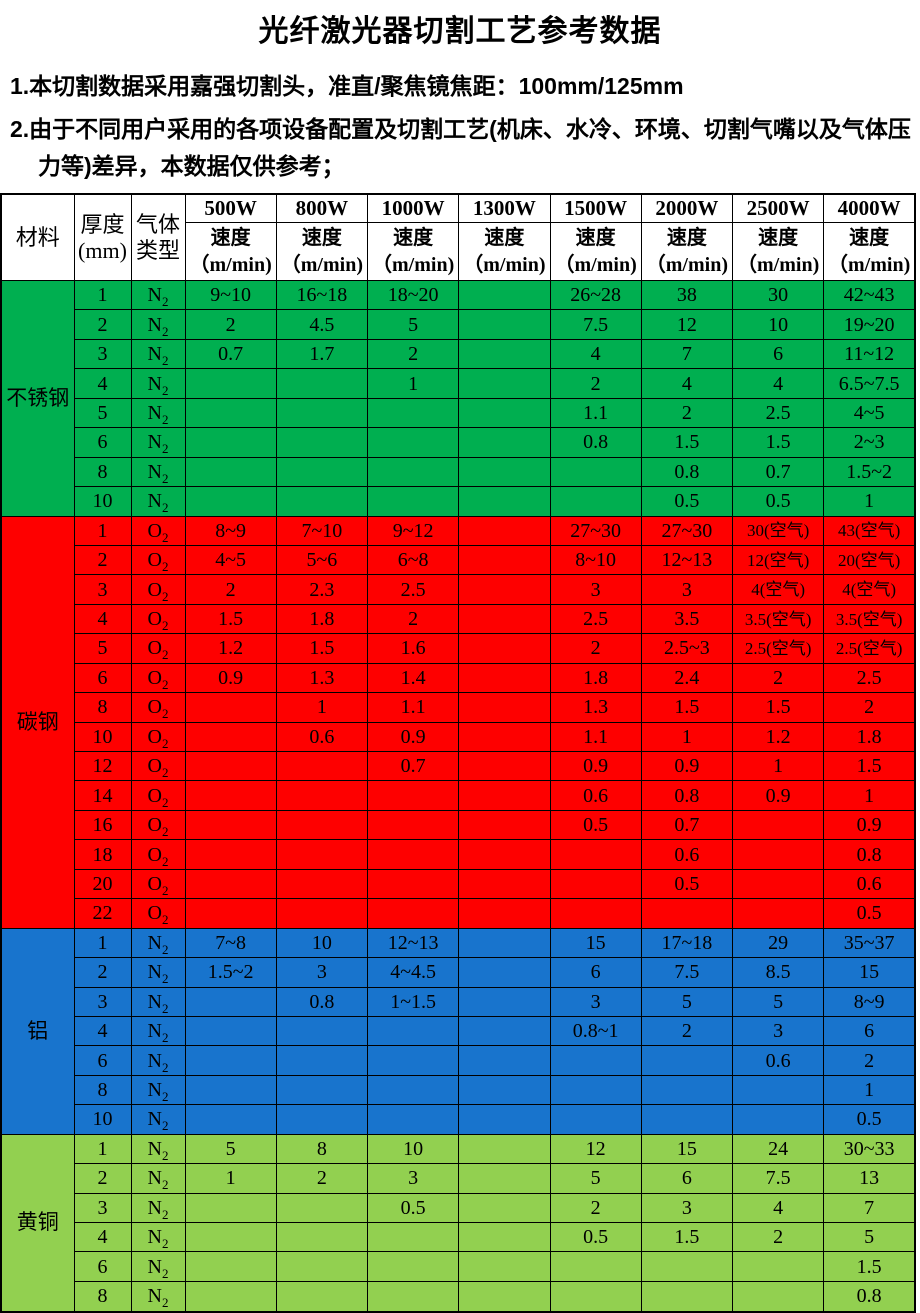  What do you see at coordinates (458, 1178) in the screenshot?
I see `table-row: 2 N2 1 2 3 5 6 7.5 13` at bounding box center [458, 1178].